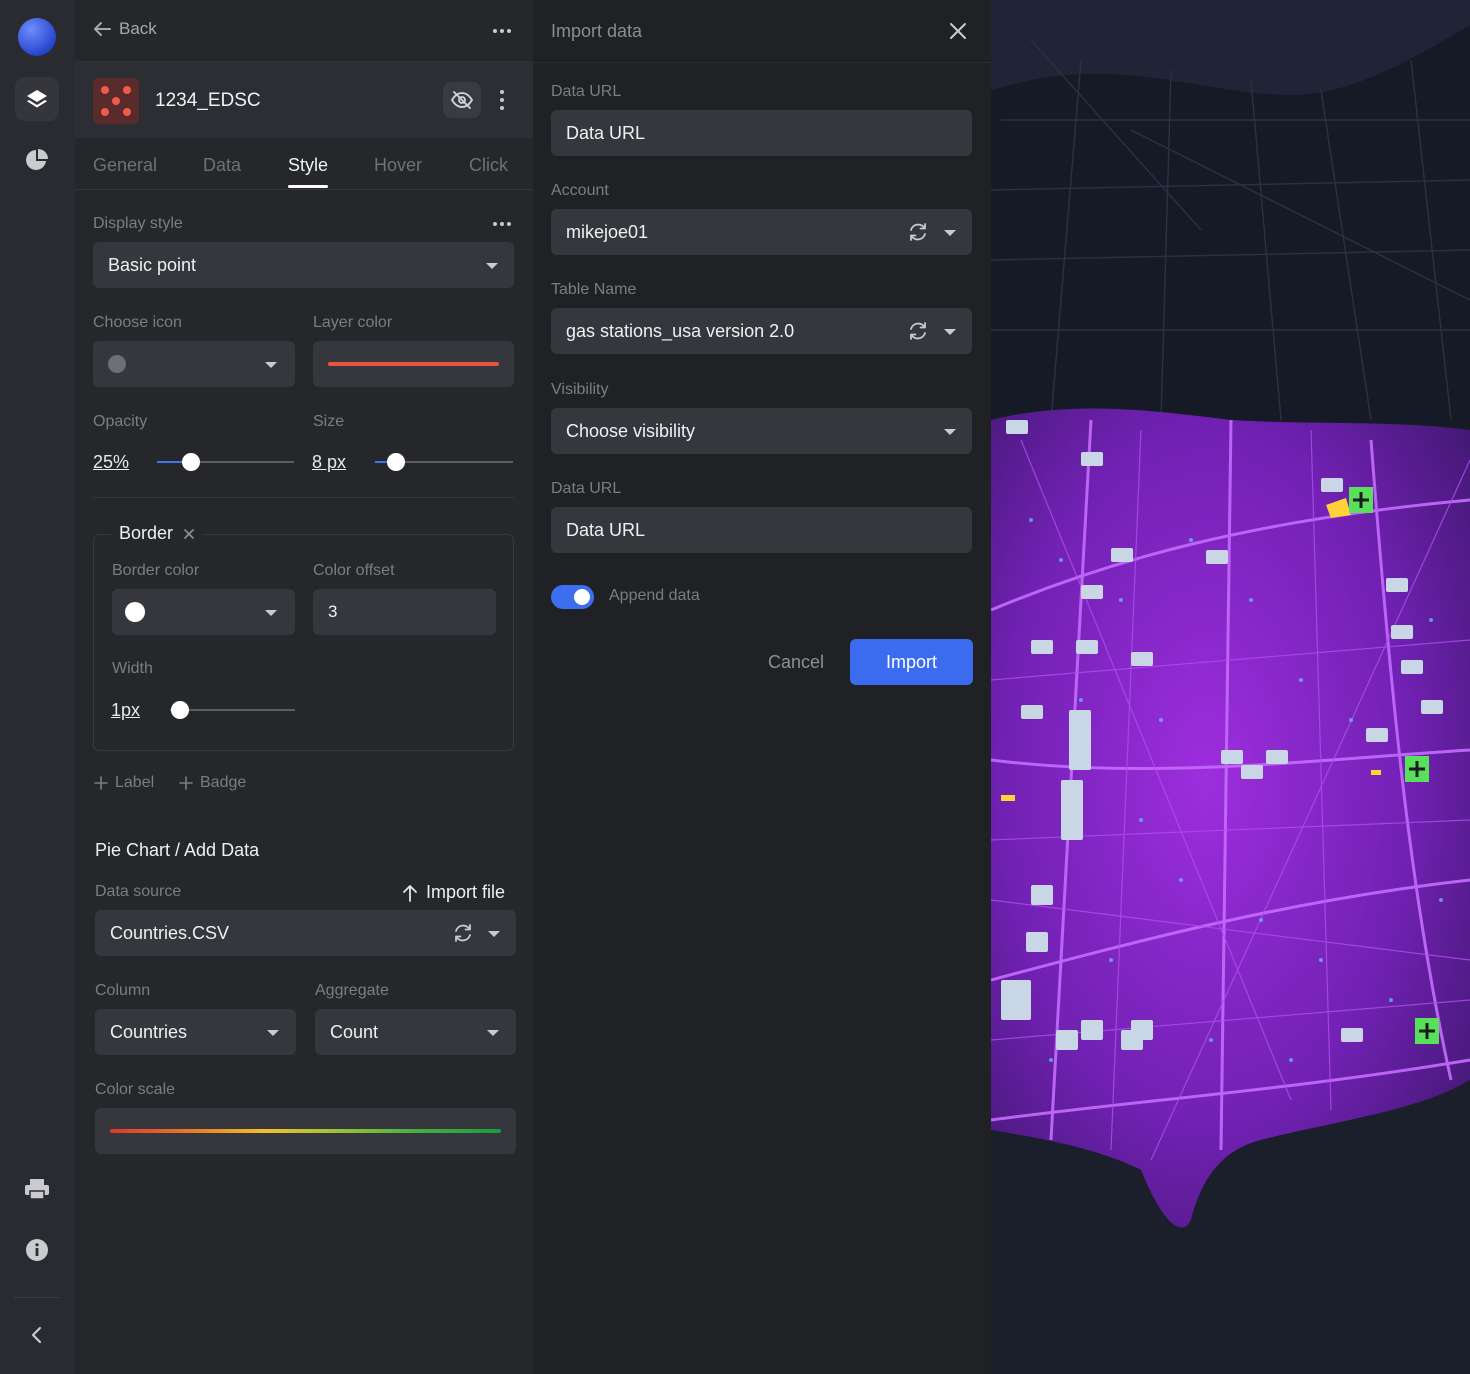 The height and width of the screenshot is (1374, 1470). What do you see at coordinates (606, 133) in the screenshot?
I see `data-url-value: Data URL` at bounding box center [606, 133].